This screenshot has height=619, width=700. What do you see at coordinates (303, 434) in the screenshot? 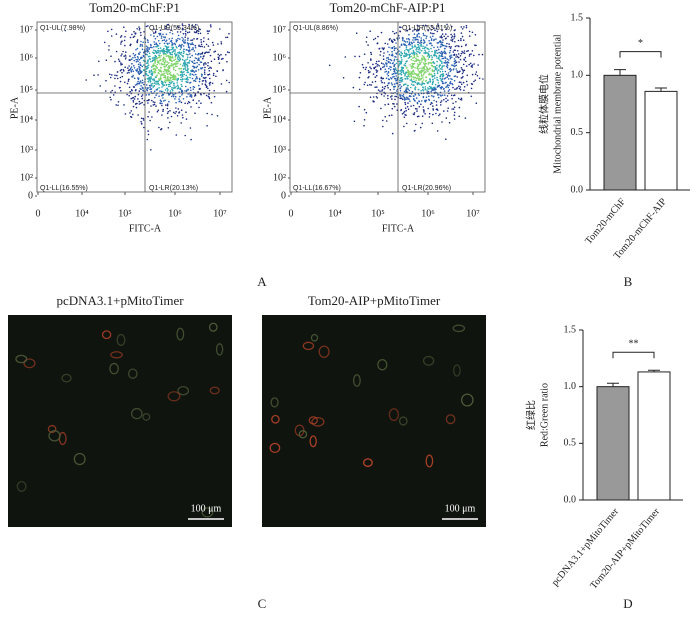
I see `cell` at bounding box center [303, 434].